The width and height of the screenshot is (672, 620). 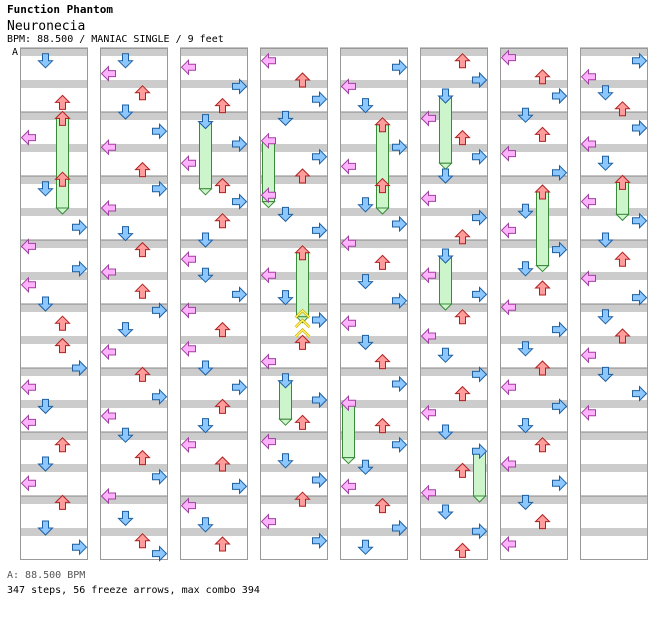 I want to click on song-meta: BPM: 88.500 / MANIAC SINGLE / 9 feet, so click(x=115, y=39).